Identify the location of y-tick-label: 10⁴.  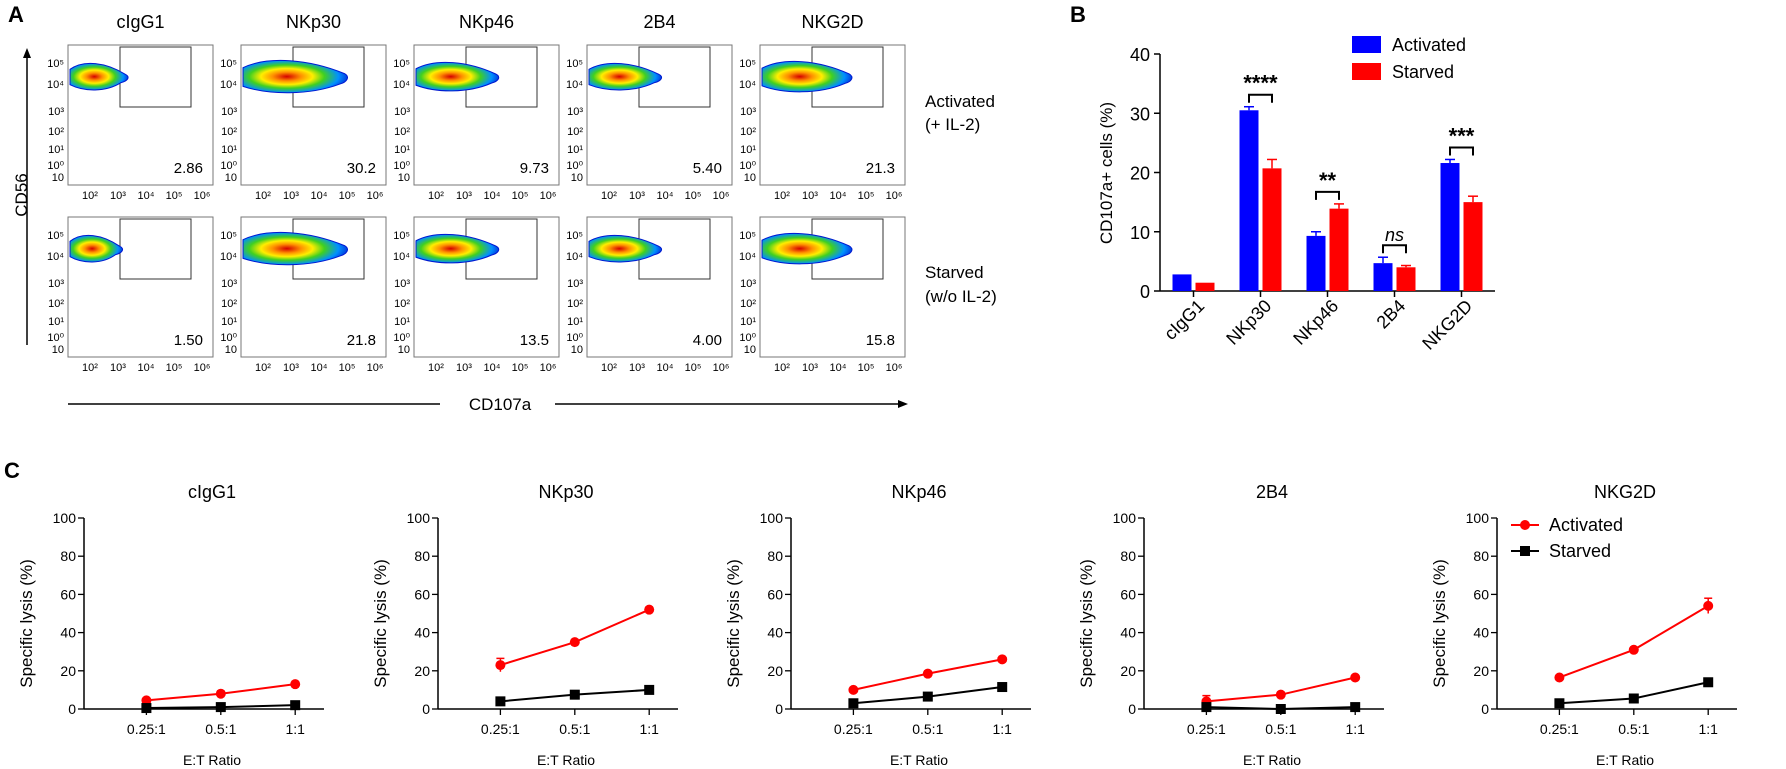
(228, 85).